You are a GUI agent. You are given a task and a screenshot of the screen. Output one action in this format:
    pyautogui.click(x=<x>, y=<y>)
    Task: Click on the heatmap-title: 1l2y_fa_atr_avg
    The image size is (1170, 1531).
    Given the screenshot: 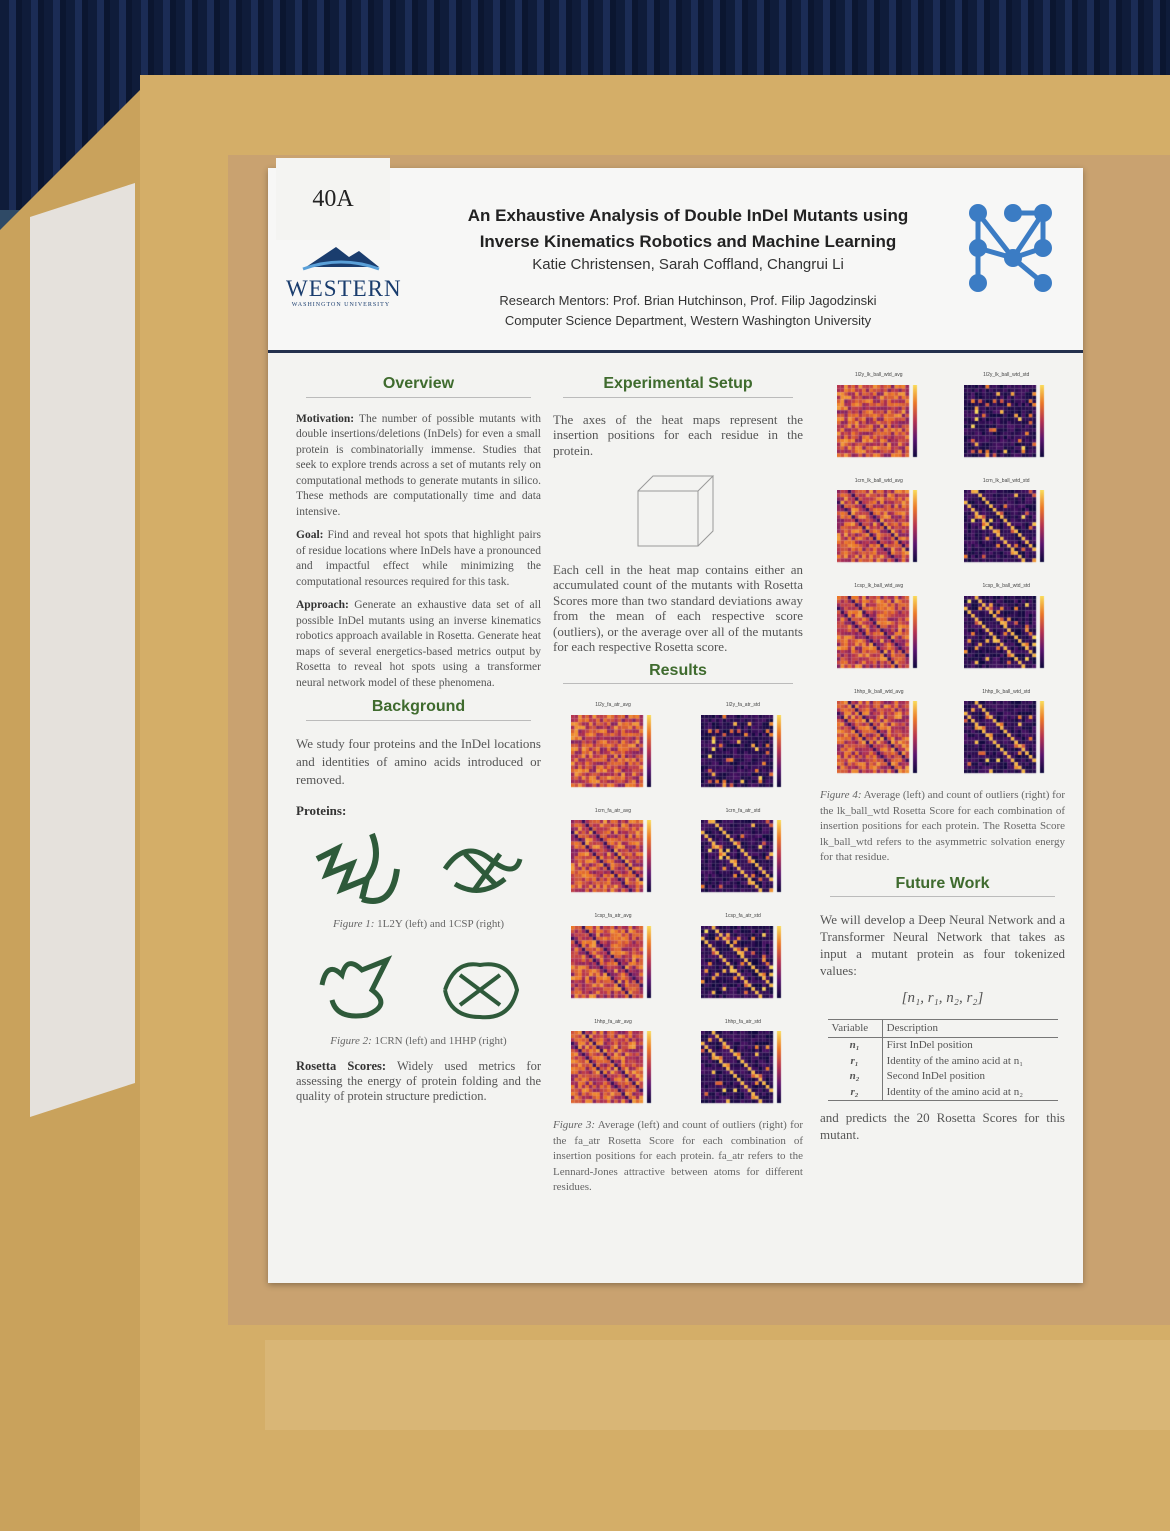 What is the action you would take?
    pyautogui.click(x=613, y=705)
    